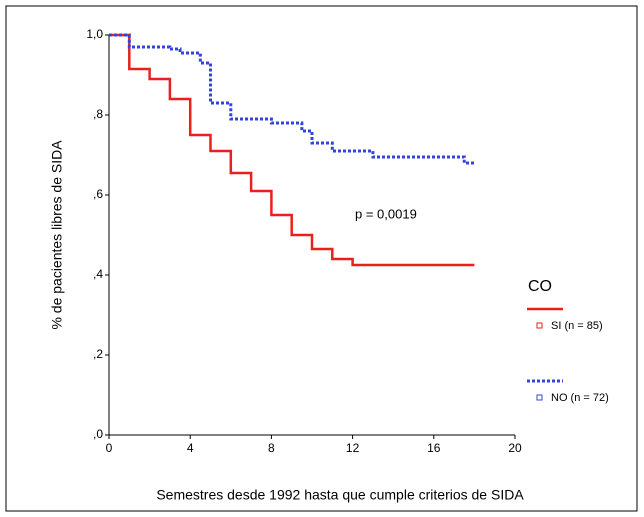 Image resolution: width=644 pixels, height=517 pixels. What do you see at coordinates (57, 235) in the screenshot?
I see `y-axis-label: % de pacientes libres de SIDA` at bounding box center [57, 235].